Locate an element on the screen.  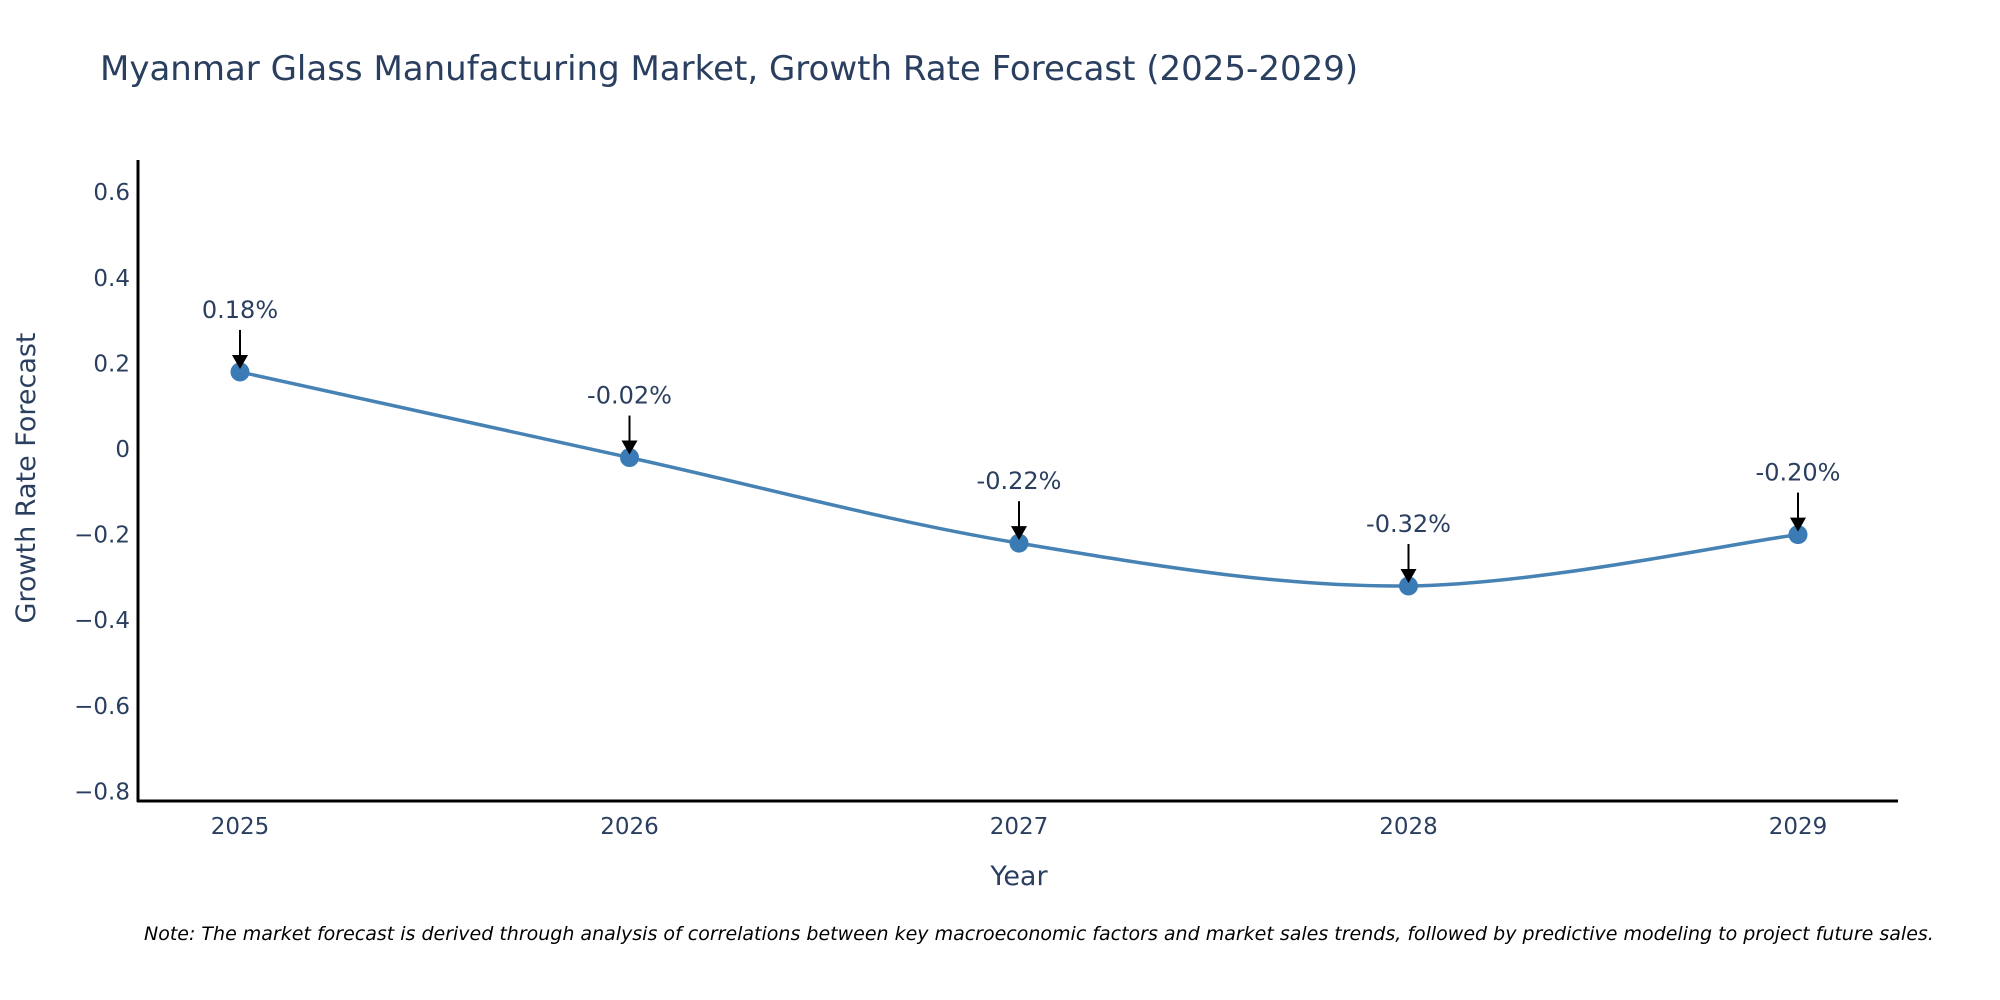
y-tick-label: −0.6 is located at coordinates (102, 707).